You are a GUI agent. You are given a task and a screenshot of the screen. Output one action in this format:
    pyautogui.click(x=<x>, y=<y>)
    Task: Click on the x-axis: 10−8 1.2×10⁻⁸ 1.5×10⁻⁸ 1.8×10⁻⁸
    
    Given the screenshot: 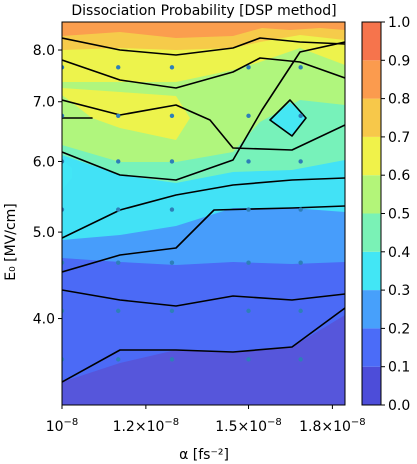 What is the action you would take?
    pyautogui.click(x=206, y=420)
    